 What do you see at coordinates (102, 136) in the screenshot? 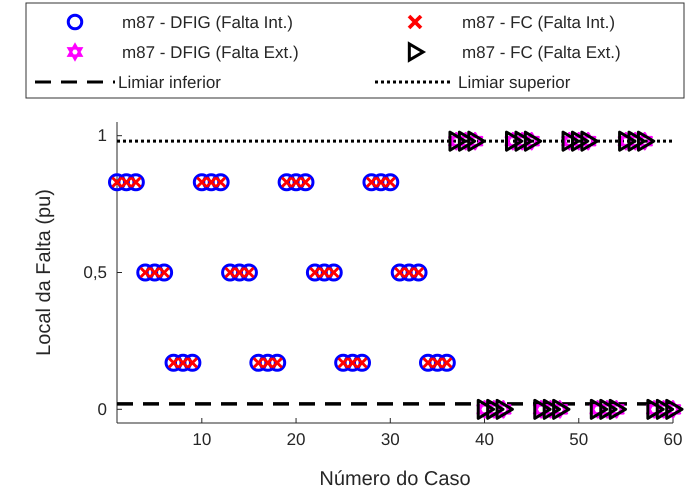
I see `y-tick-label: 1` at bounding box center [102, 136].